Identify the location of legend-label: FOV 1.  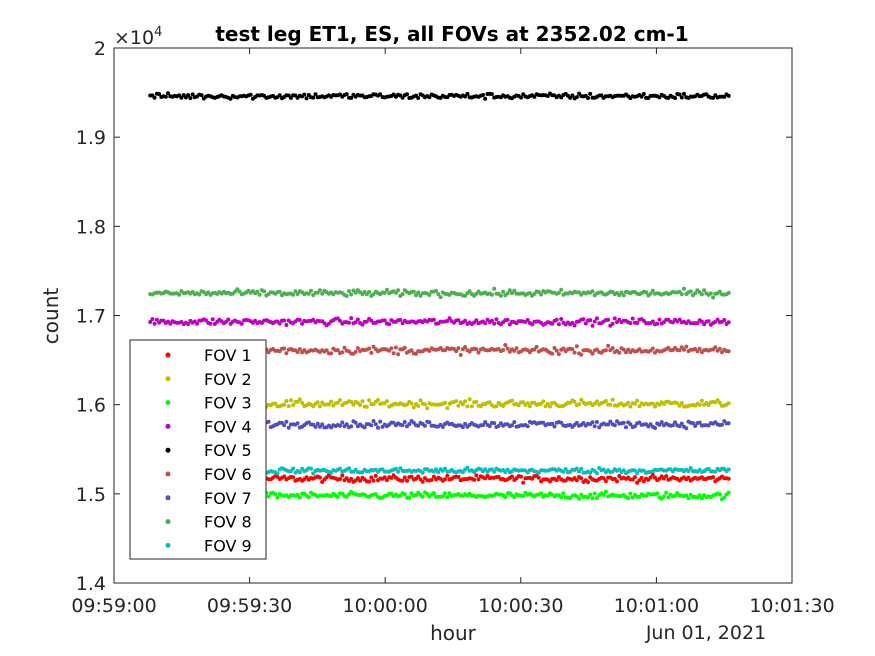
(228, 355).